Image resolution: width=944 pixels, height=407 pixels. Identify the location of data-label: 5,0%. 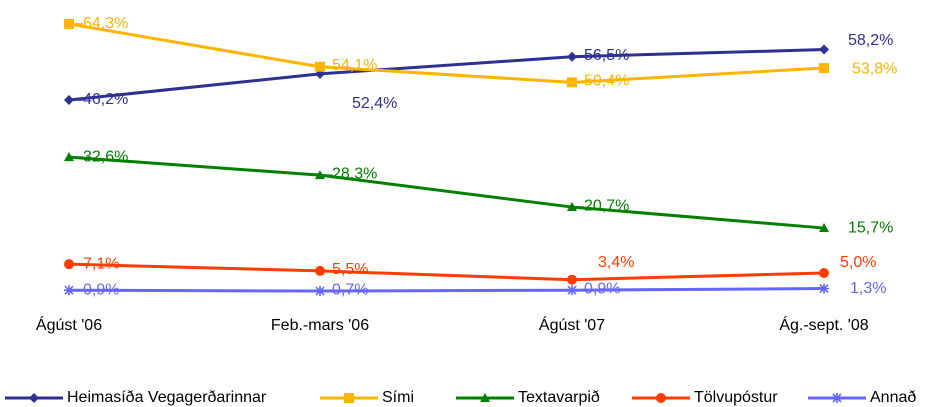
(858, 262).